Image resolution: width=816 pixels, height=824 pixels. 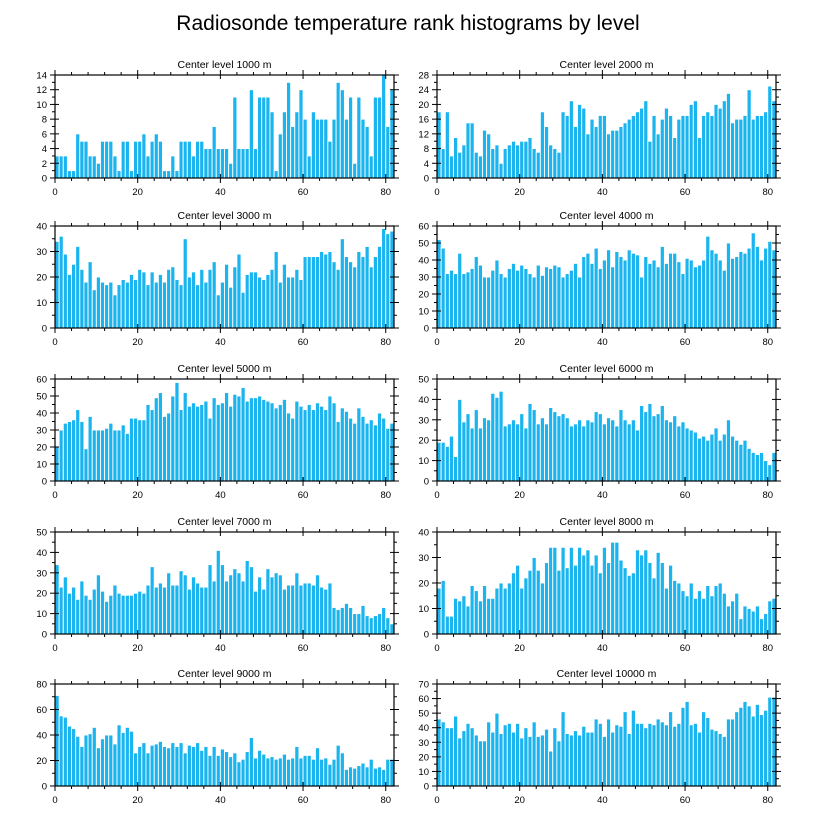 I want to click on y-tick-label: 60, so click(x=41, y=710).